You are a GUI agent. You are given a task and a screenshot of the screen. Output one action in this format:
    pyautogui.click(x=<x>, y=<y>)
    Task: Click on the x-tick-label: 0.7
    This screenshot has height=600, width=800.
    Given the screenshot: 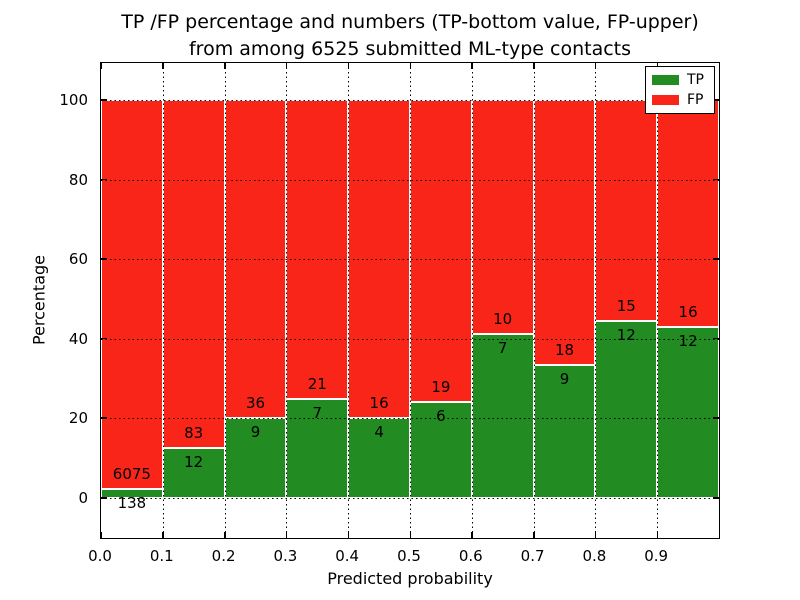 What is the action you would take?
    pyautogui.click(x=532, y=556)
    